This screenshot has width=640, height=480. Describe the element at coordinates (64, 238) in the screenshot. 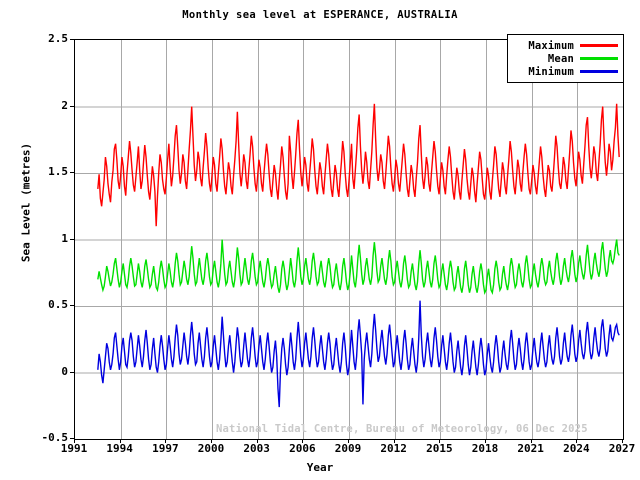

I see `y-tick-label: 1` at that location.